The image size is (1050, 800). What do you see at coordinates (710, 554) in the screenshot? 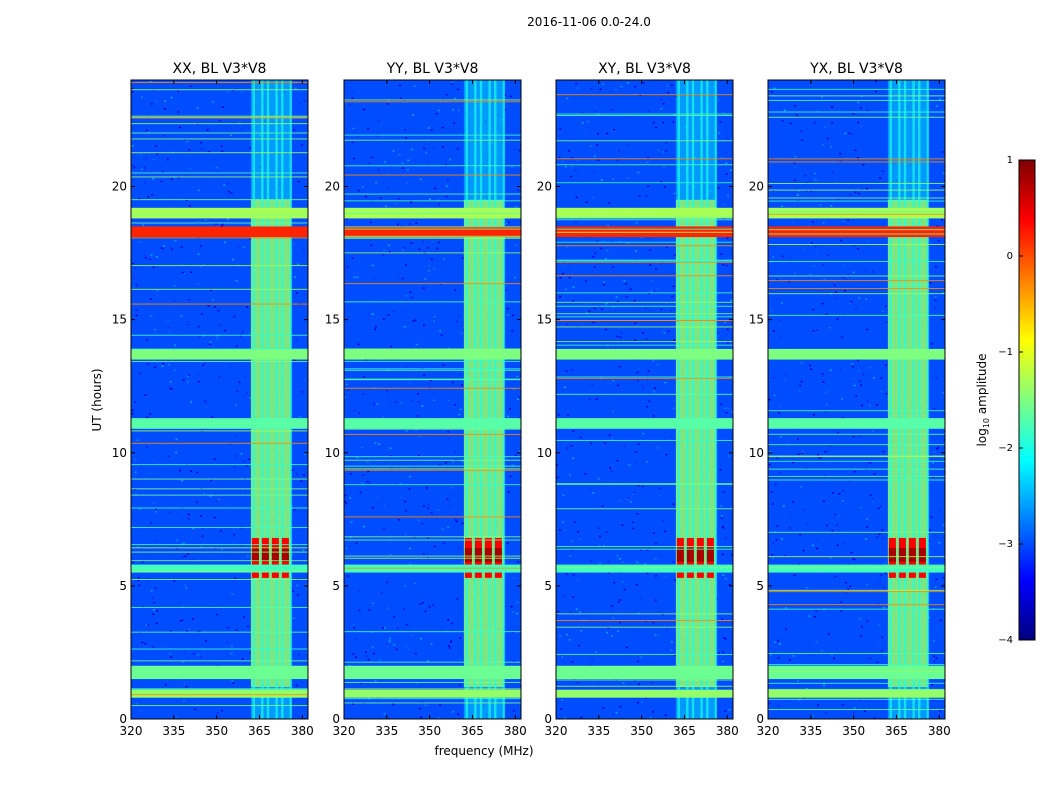
I see `strong-rfi-core` at bounding box center [710, 554].